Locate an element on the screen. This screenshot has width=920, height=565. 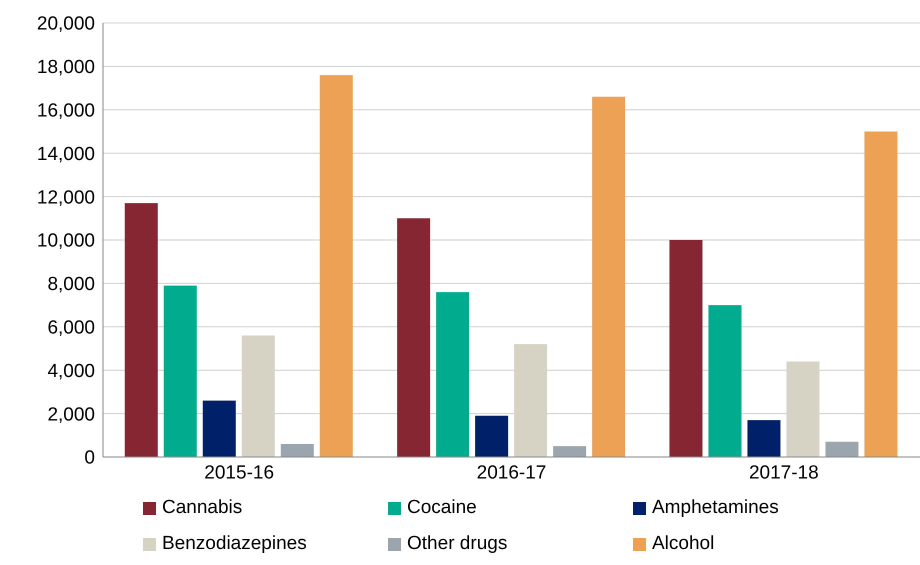
legend-label: Alcohol is located at coordinates (683, 544).